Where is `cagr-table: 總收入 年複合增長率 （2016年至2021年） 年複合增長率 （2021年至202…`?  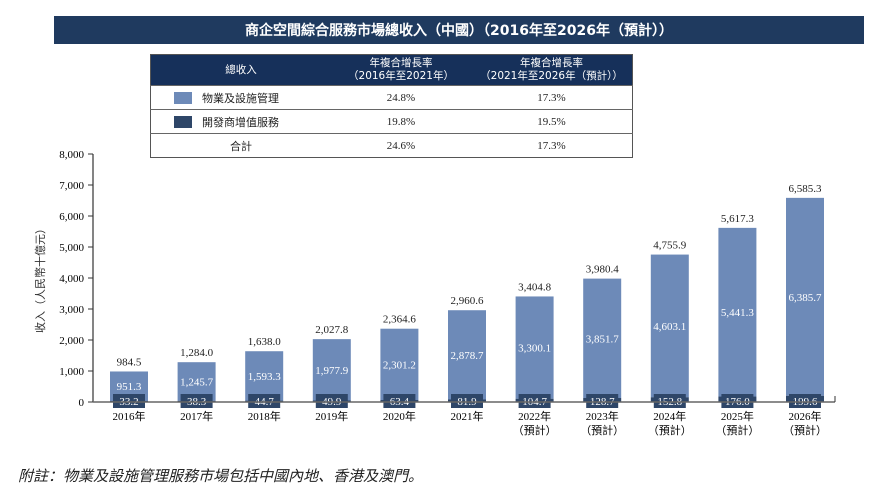
cagr-table: 總收入 年複合增長率 （2016年至2021年） 年複合增長率 （2021年至202… is located at coordinates (391, 106).